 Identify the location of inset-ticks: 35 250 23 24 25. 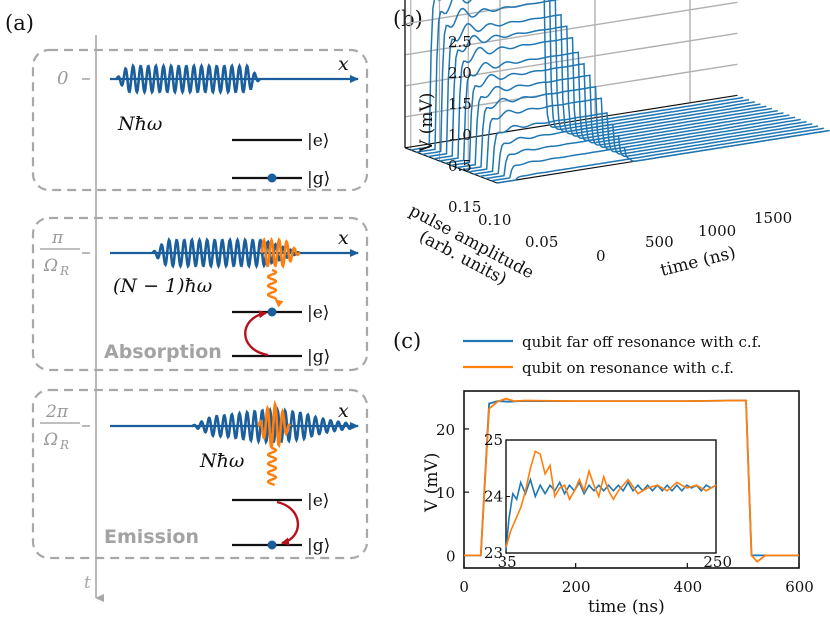
(608, 501).